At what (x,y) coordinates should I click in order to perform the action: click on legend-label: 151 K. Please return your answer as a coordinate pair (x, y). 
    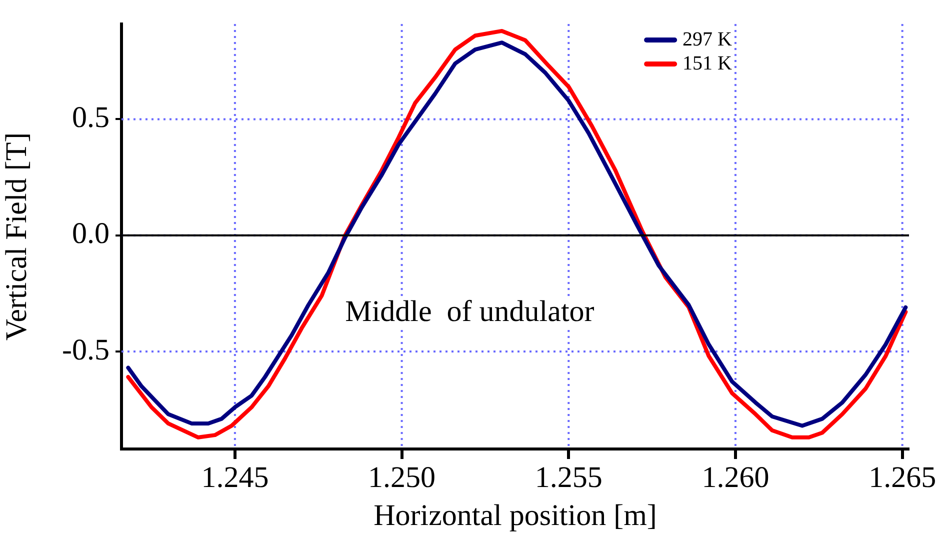
    Looking at the image, I should click on (707, 63).